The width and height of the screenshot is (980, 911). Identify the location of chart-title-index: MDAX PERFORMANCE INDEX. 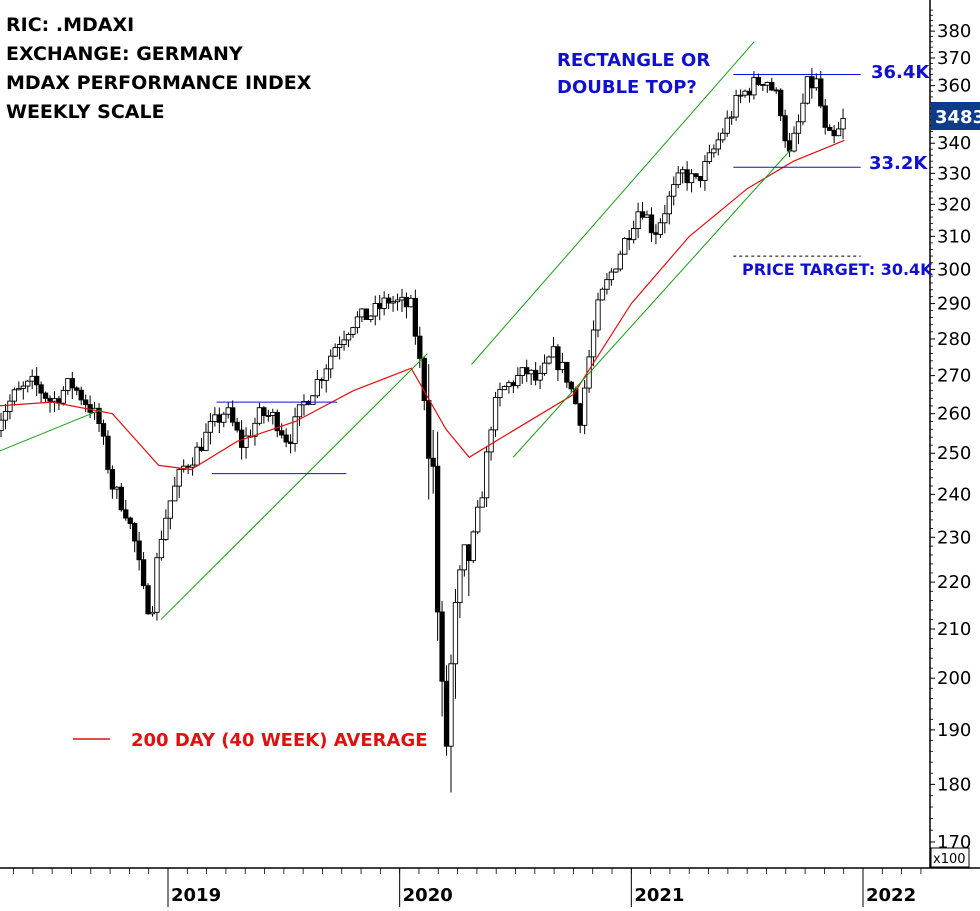
(159, 83).